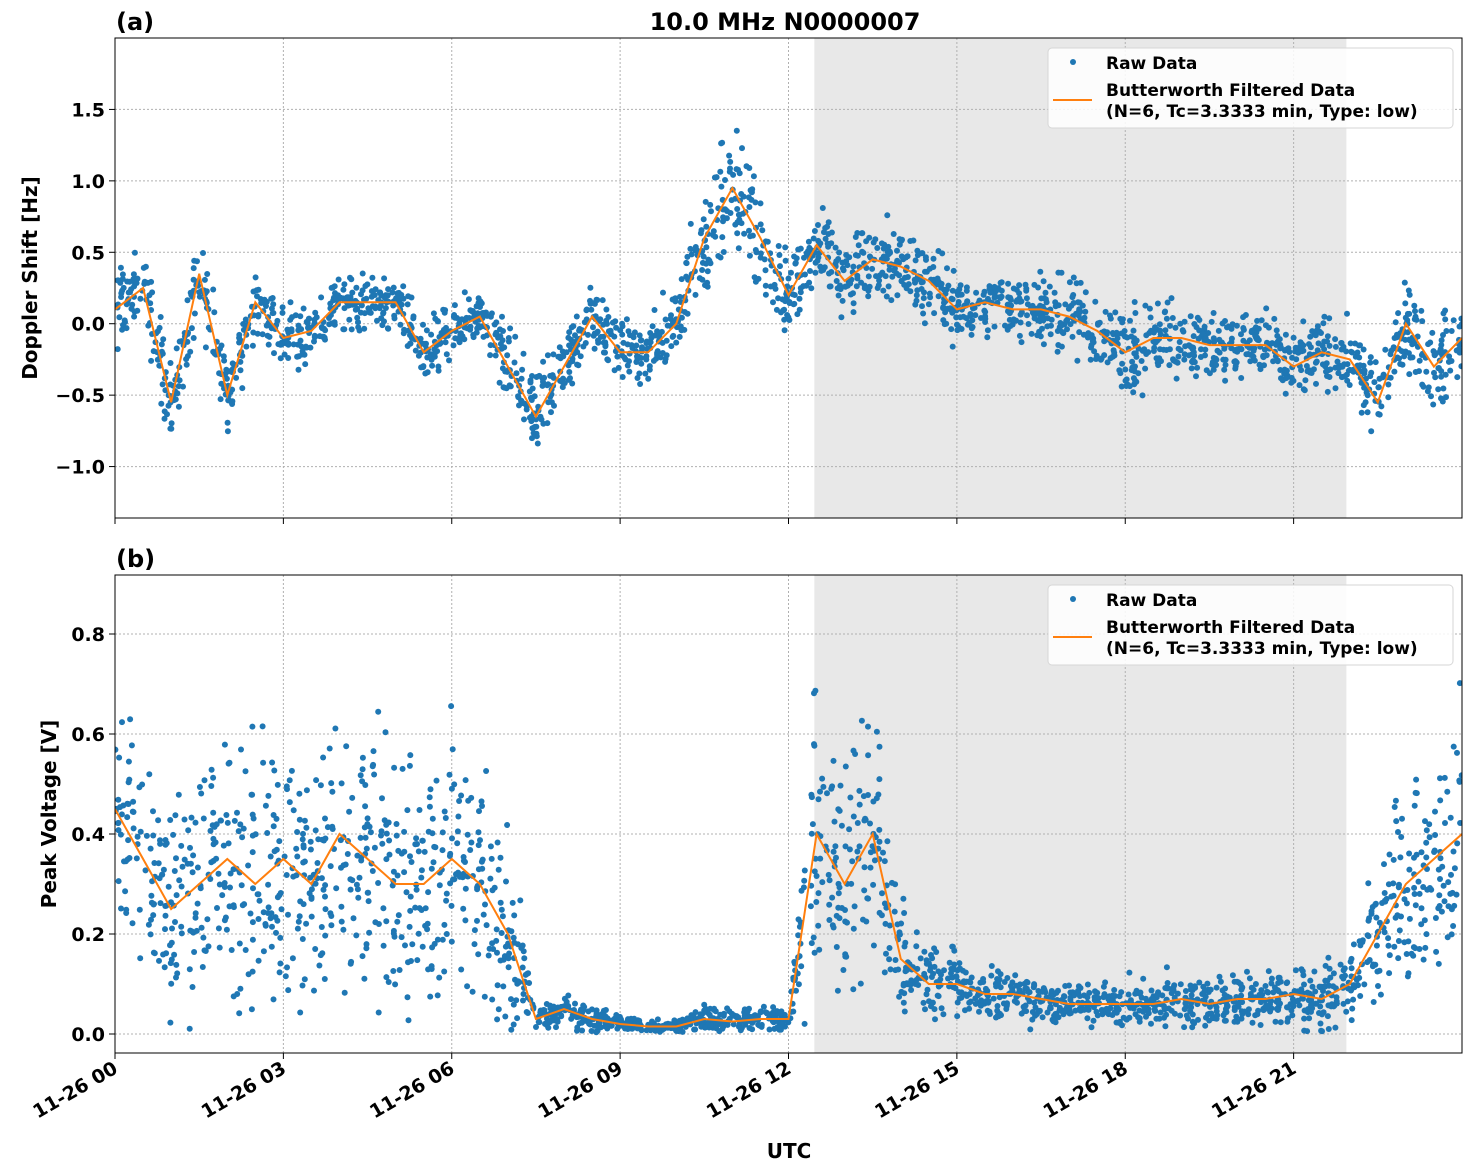 The image size is (1472, 1172). Describe the element at coordinates (88, 110) in the screenshot. I see `y-tick-label: 1.5` at that location.